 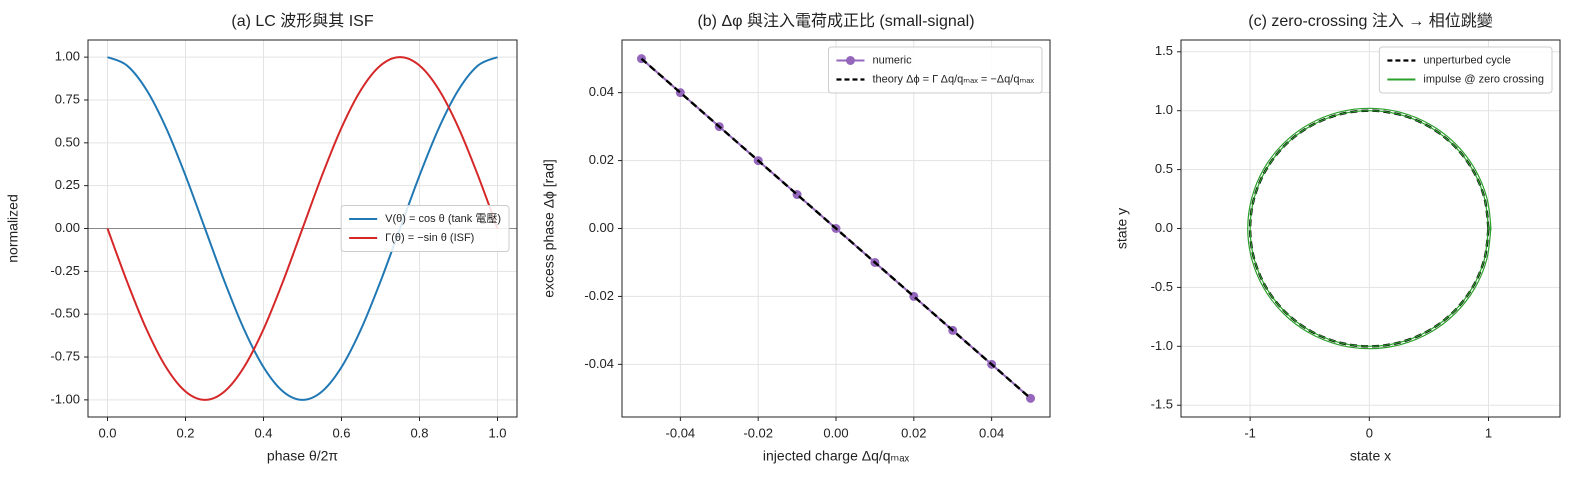 I want to click on x-tick-label: 0.00, so click(x=835, y=432).